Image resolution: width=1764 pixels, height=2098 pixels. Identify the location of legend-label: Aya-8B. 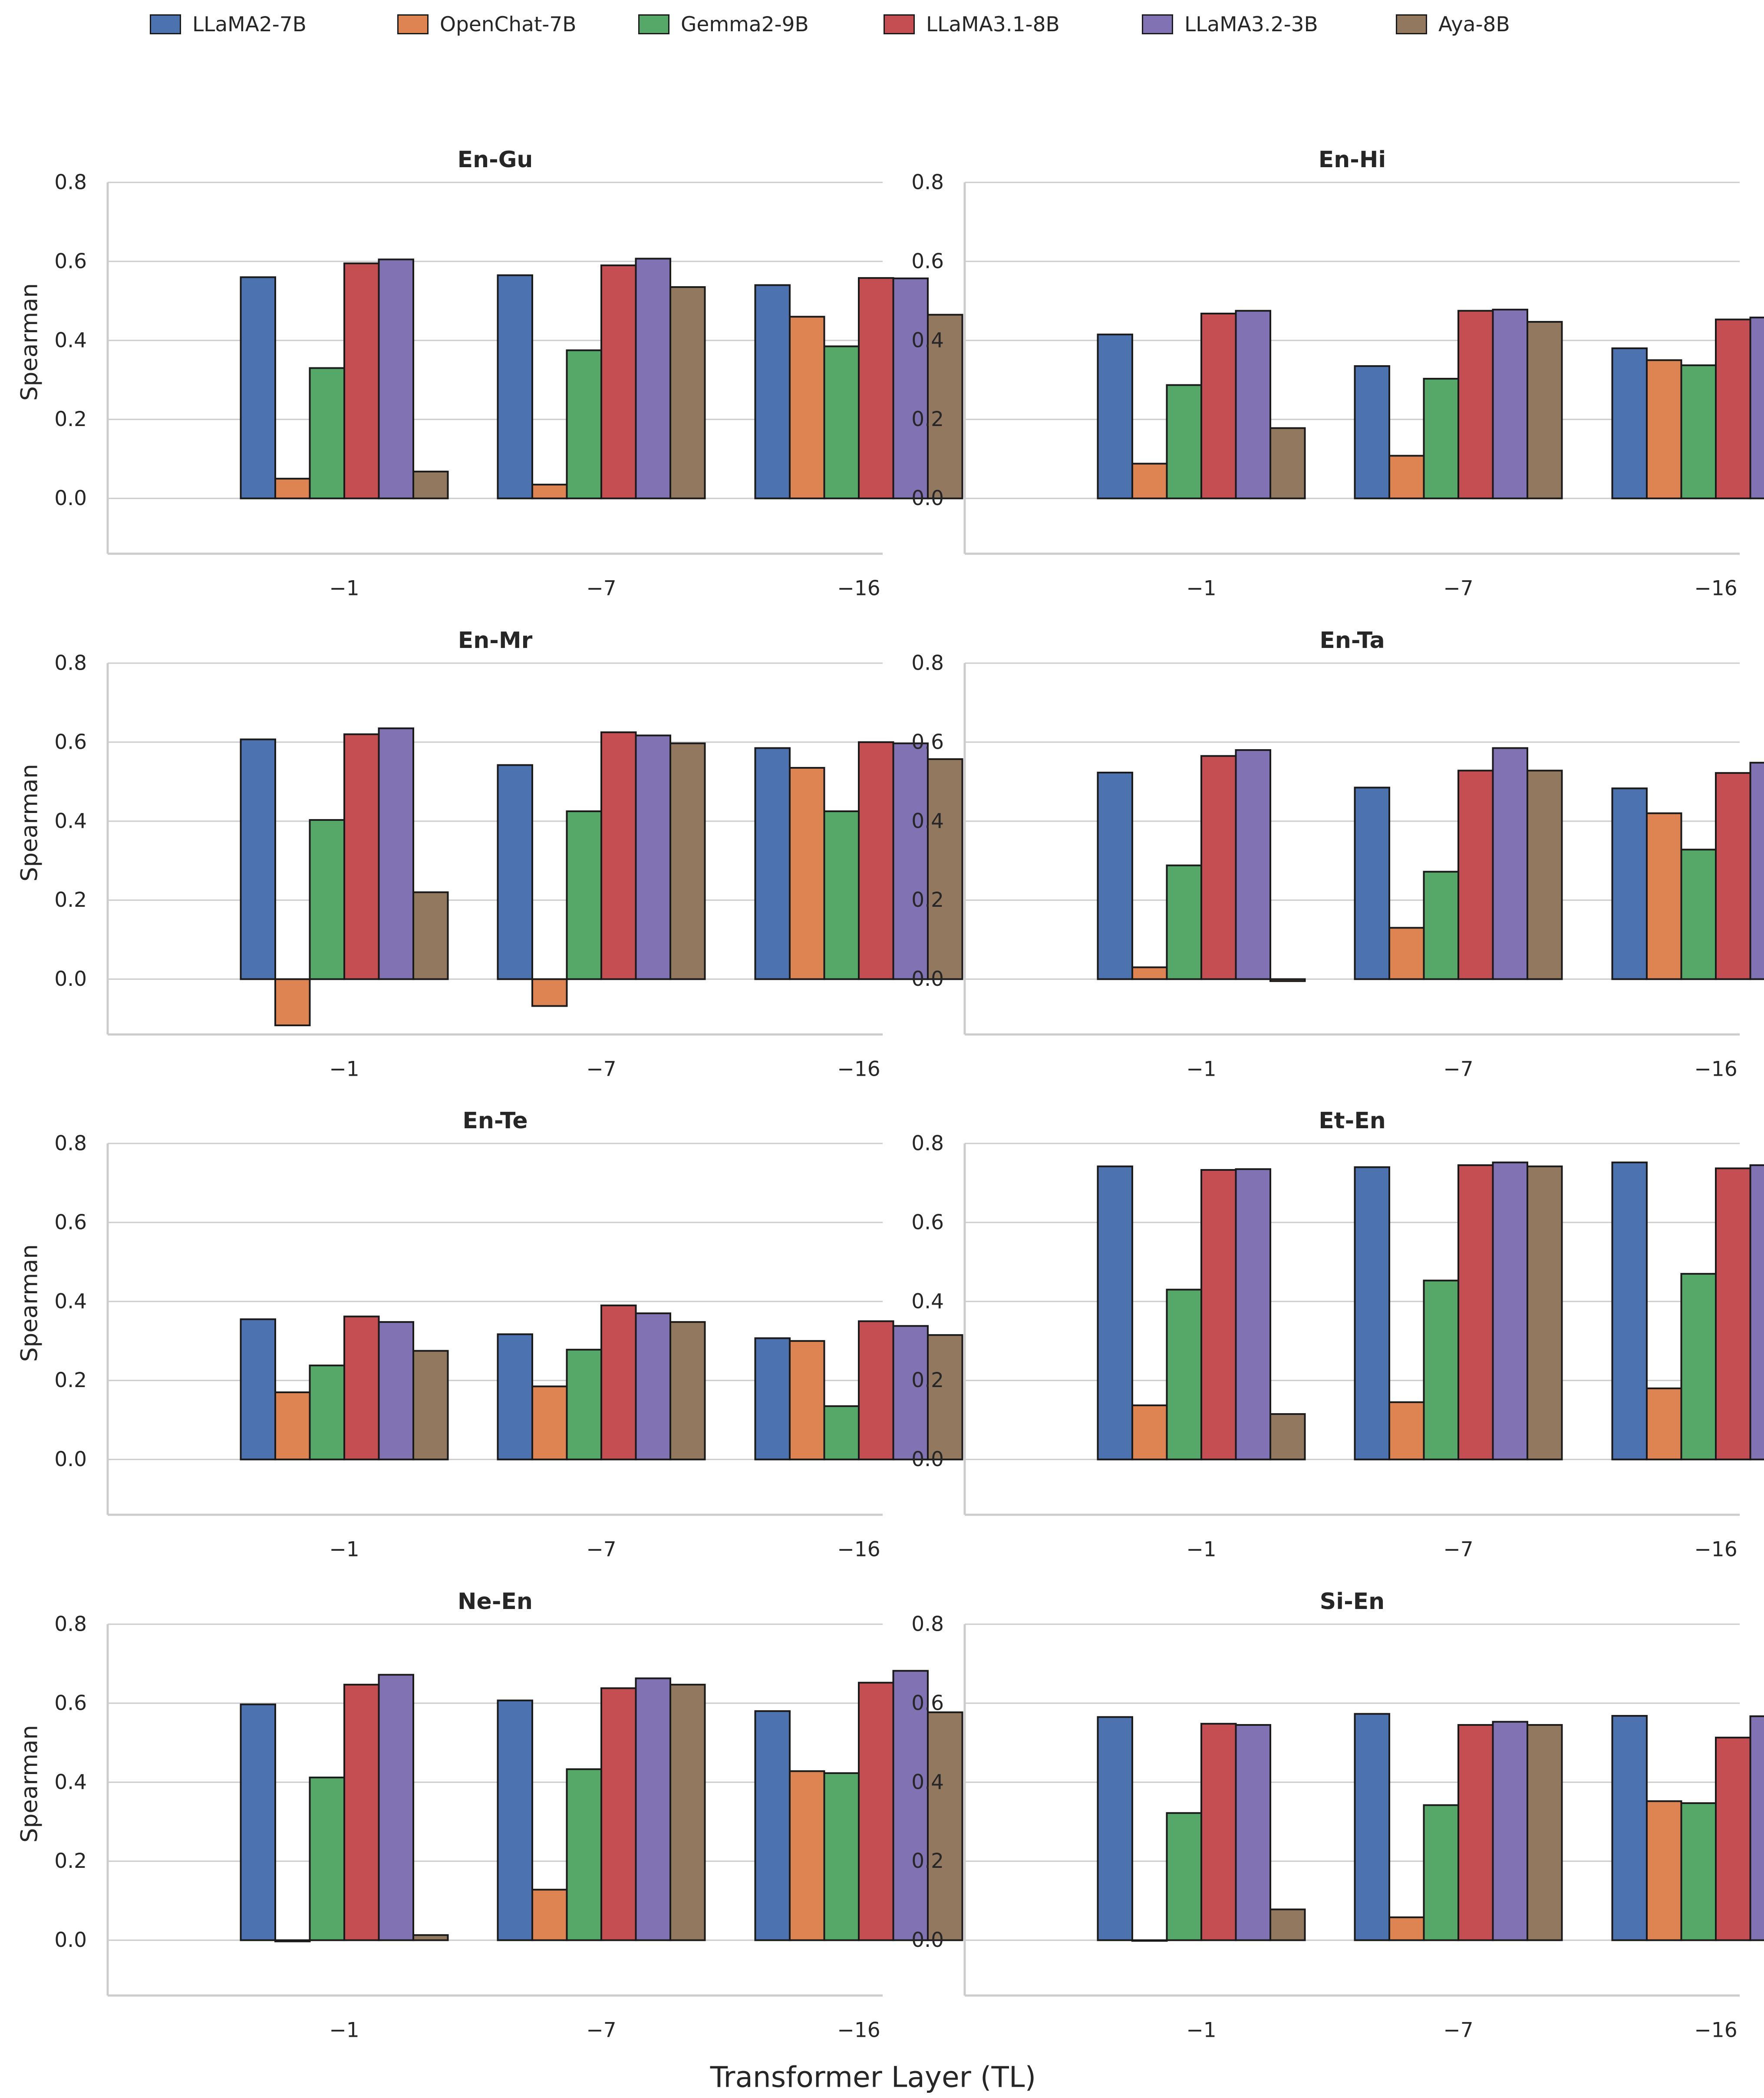
(1474, 24).